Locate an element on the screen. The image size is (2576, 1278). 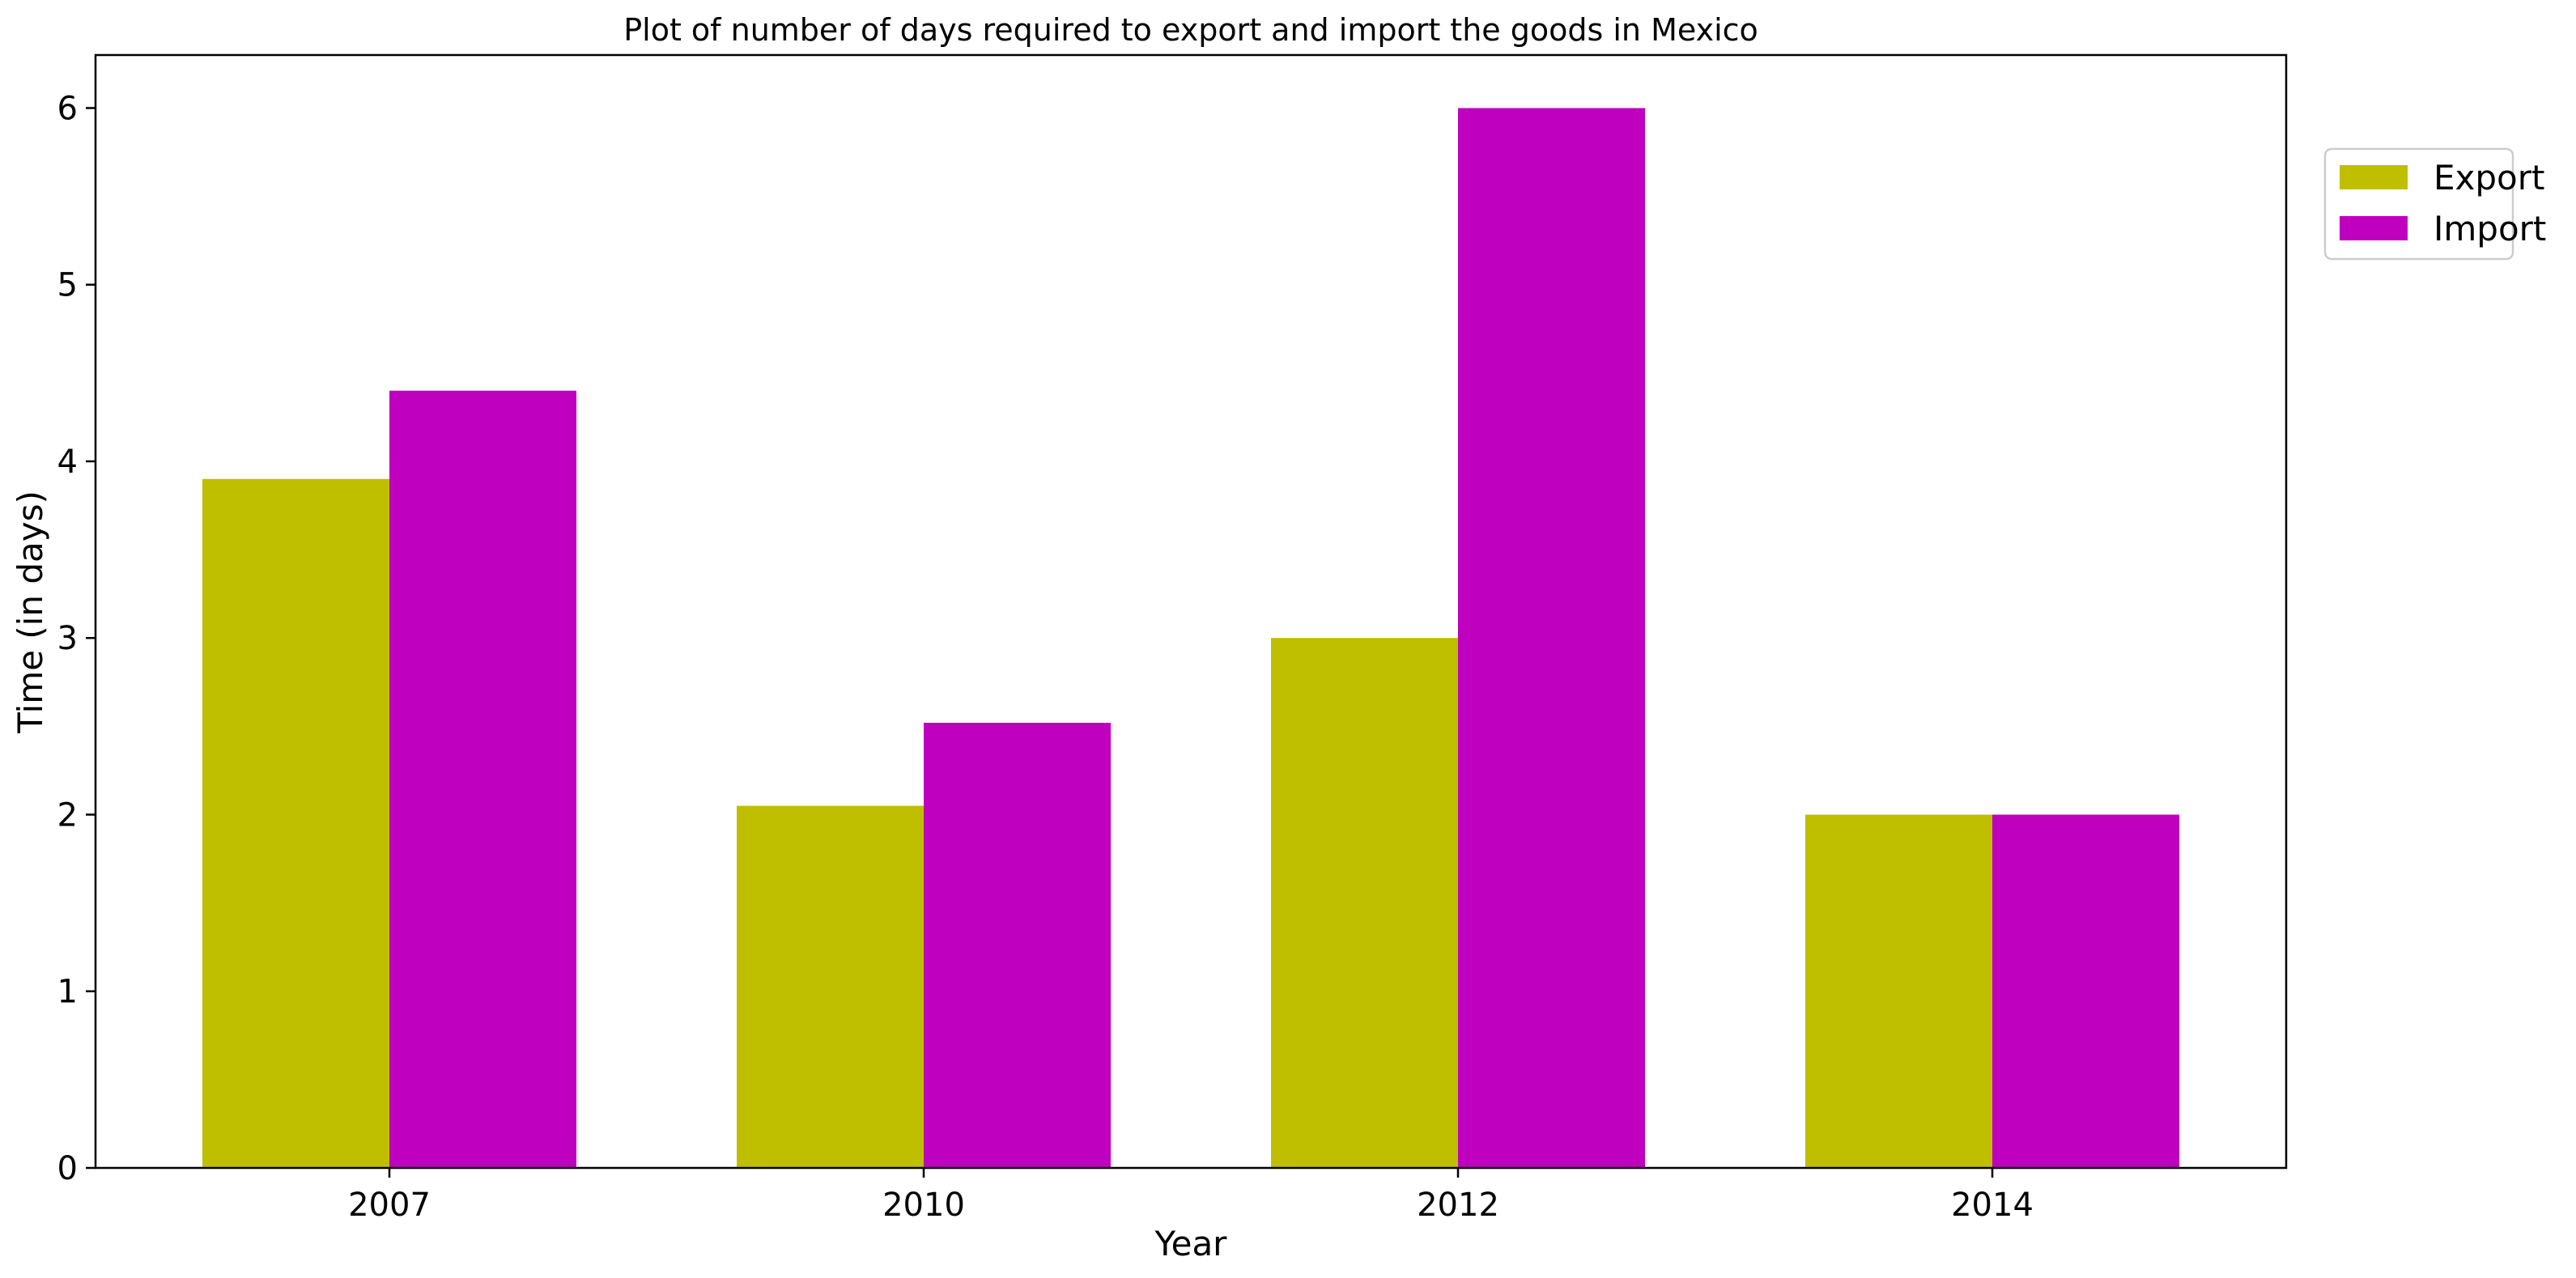
bar-export-2014 is located at coordinates (1899, 991).